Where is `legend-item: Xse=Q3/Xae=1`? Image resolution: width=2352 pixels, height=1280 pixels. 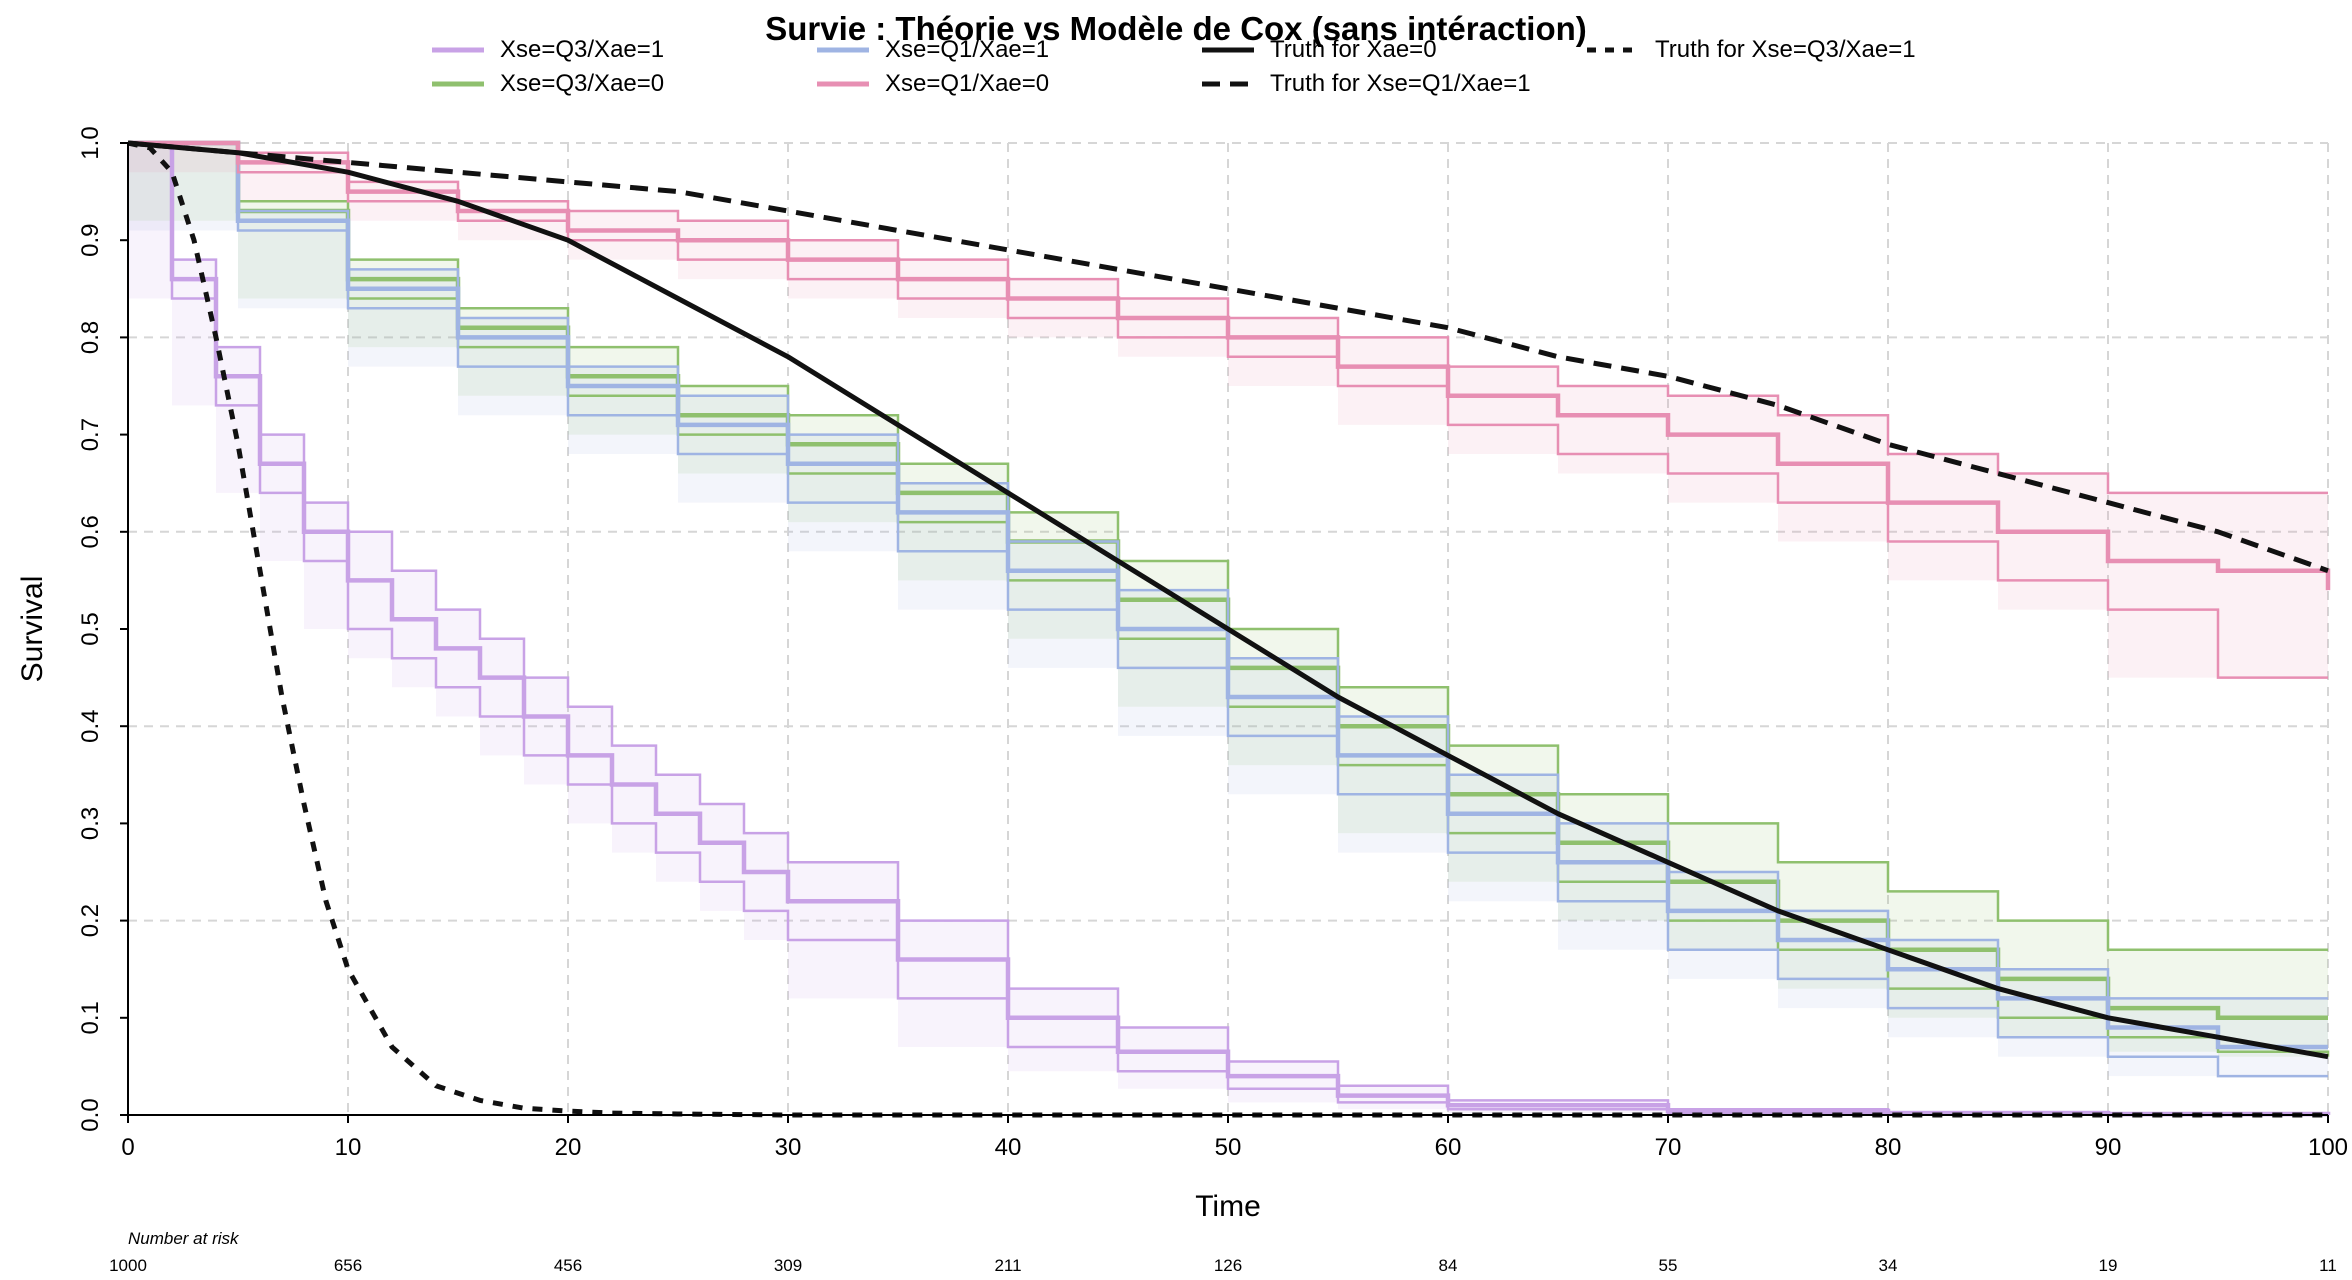
legend-item: Xse=Q3/Xae=1 is located at coordinates (547, 50).